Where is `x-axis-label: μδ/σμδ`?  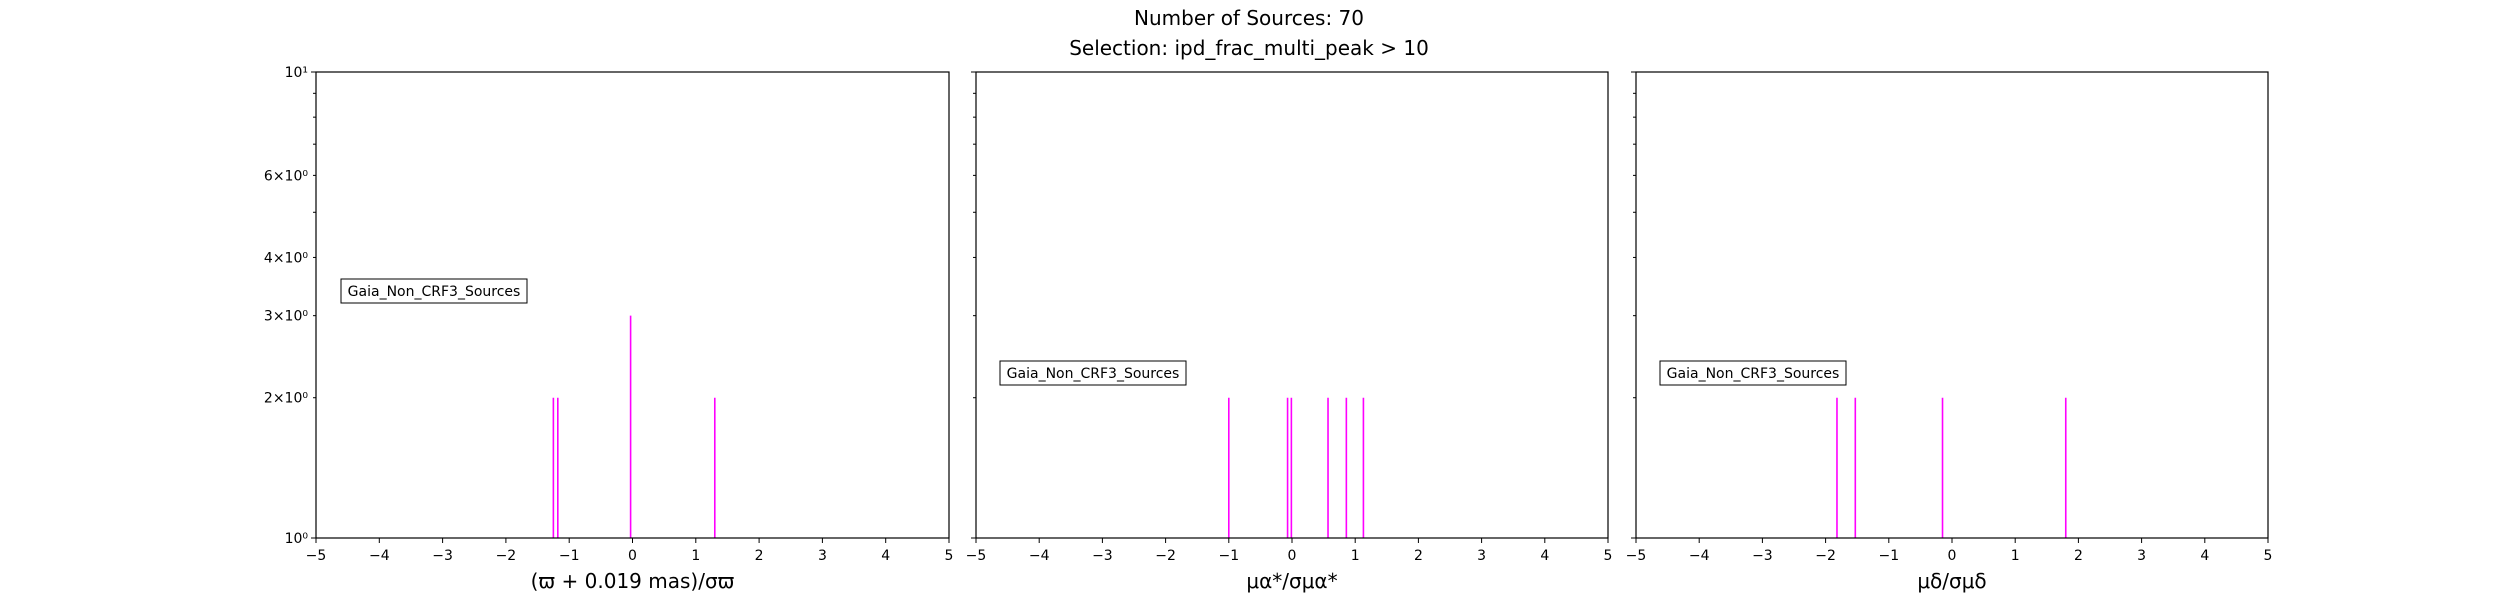
x-axis-label: μδ/σμδ is located at coordinates (1951, 581).